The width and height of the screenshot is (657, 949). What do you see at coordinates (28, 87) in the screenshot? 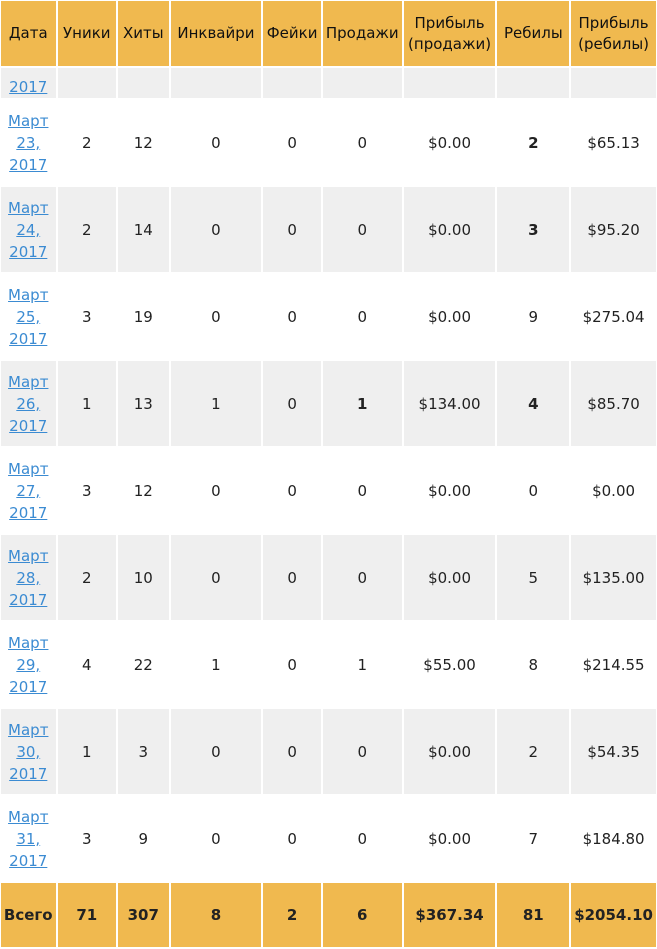
I see `date-link: 2017` at bounding box center [28, 87].